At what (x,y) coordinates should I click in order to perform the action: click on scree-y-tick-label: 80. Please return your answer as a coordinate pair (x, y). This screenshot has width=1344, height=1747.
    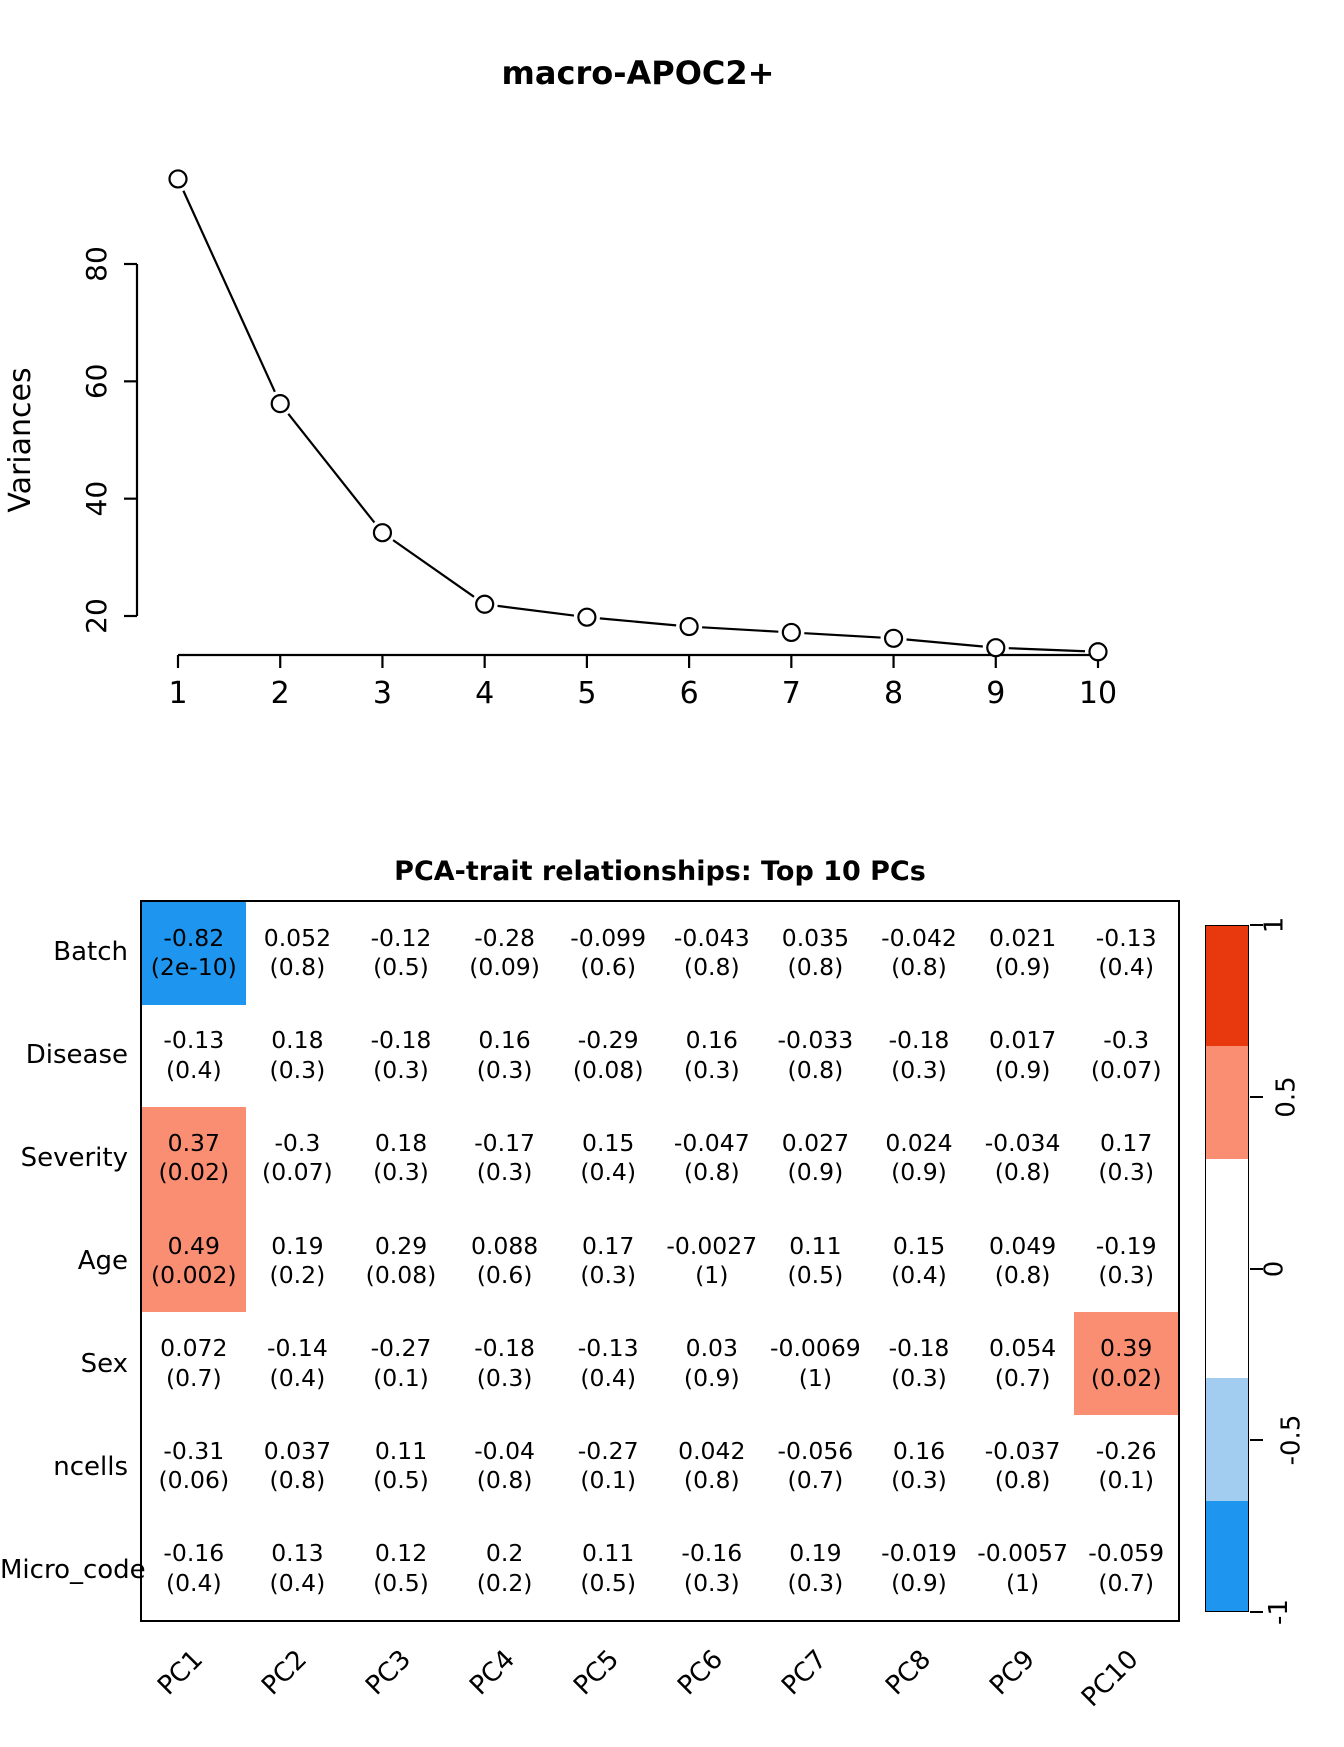
    Looking at the image, I should click on (96, 264).